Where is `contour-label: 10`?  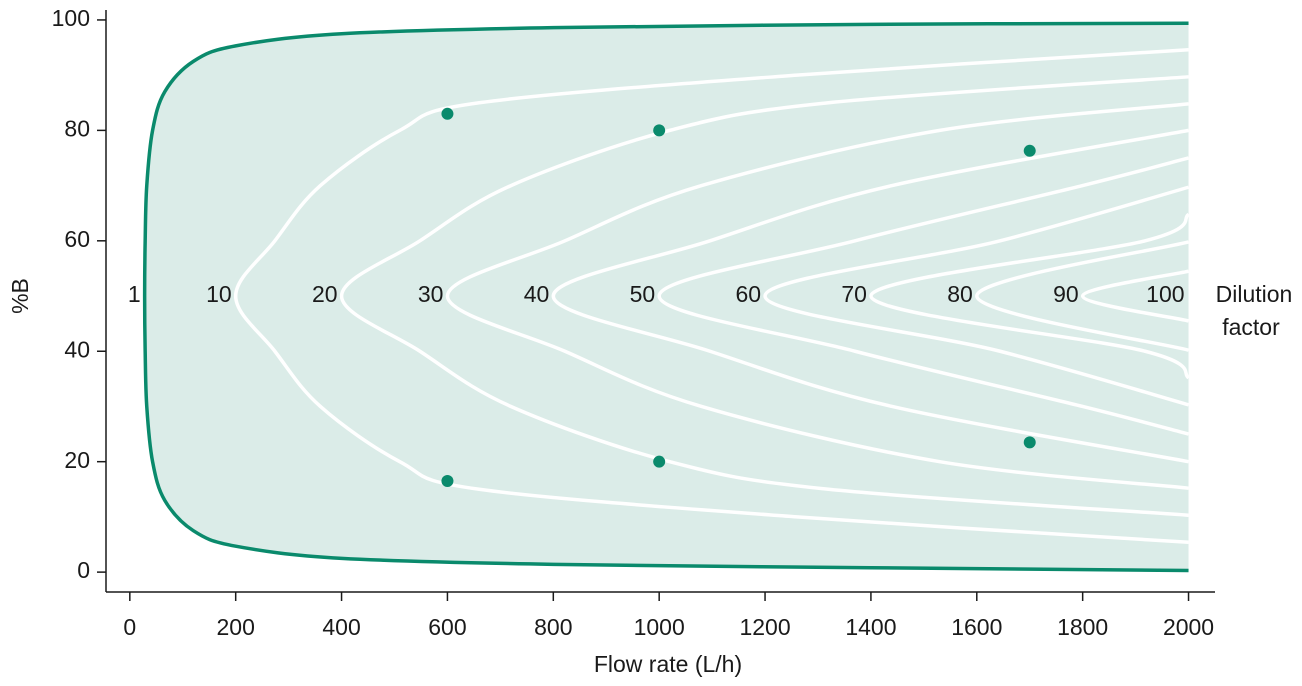 contour-label: 10 is located at coordinates (219, 294).